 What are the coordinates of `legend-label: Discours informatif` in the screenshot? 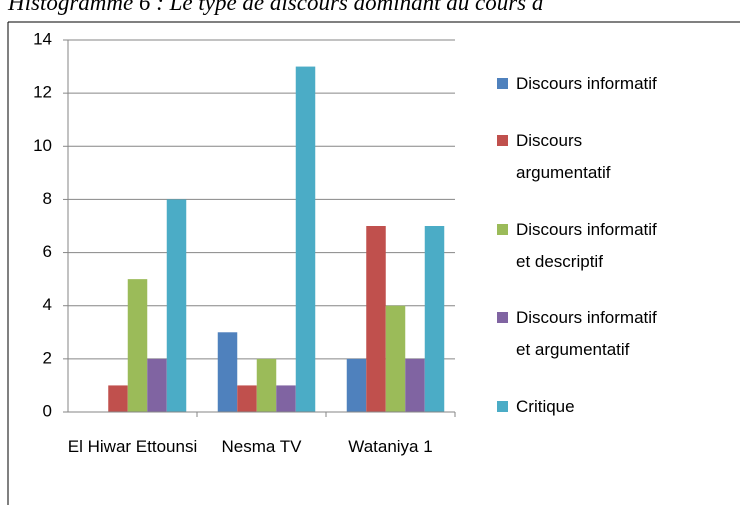 It's located at (586, 83).